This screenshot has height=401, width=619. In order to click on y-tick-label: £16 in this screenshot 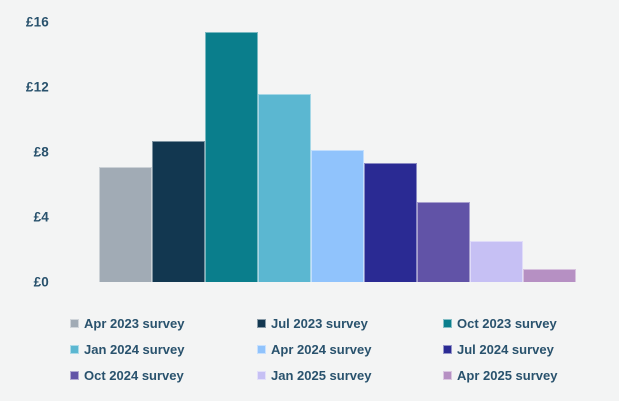, I will do `click(37, 22)`.